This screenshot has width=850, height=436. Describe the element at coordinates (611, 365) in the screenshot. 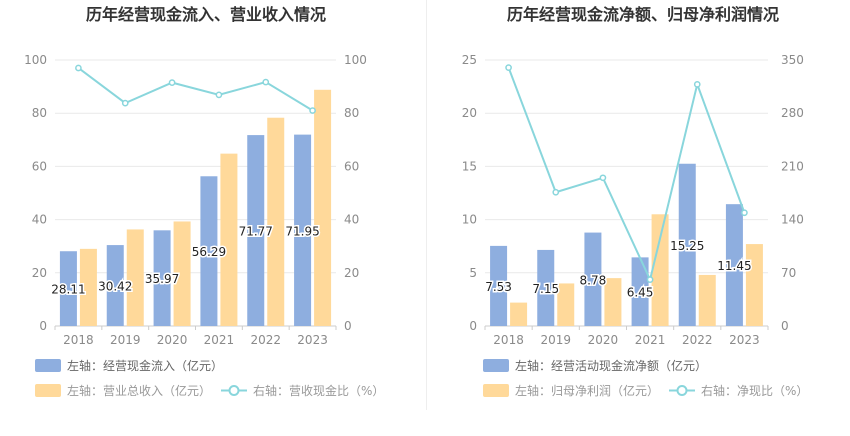

I see `legend-label: 左轴：经营活动现金流净额（亿元）` at that location.